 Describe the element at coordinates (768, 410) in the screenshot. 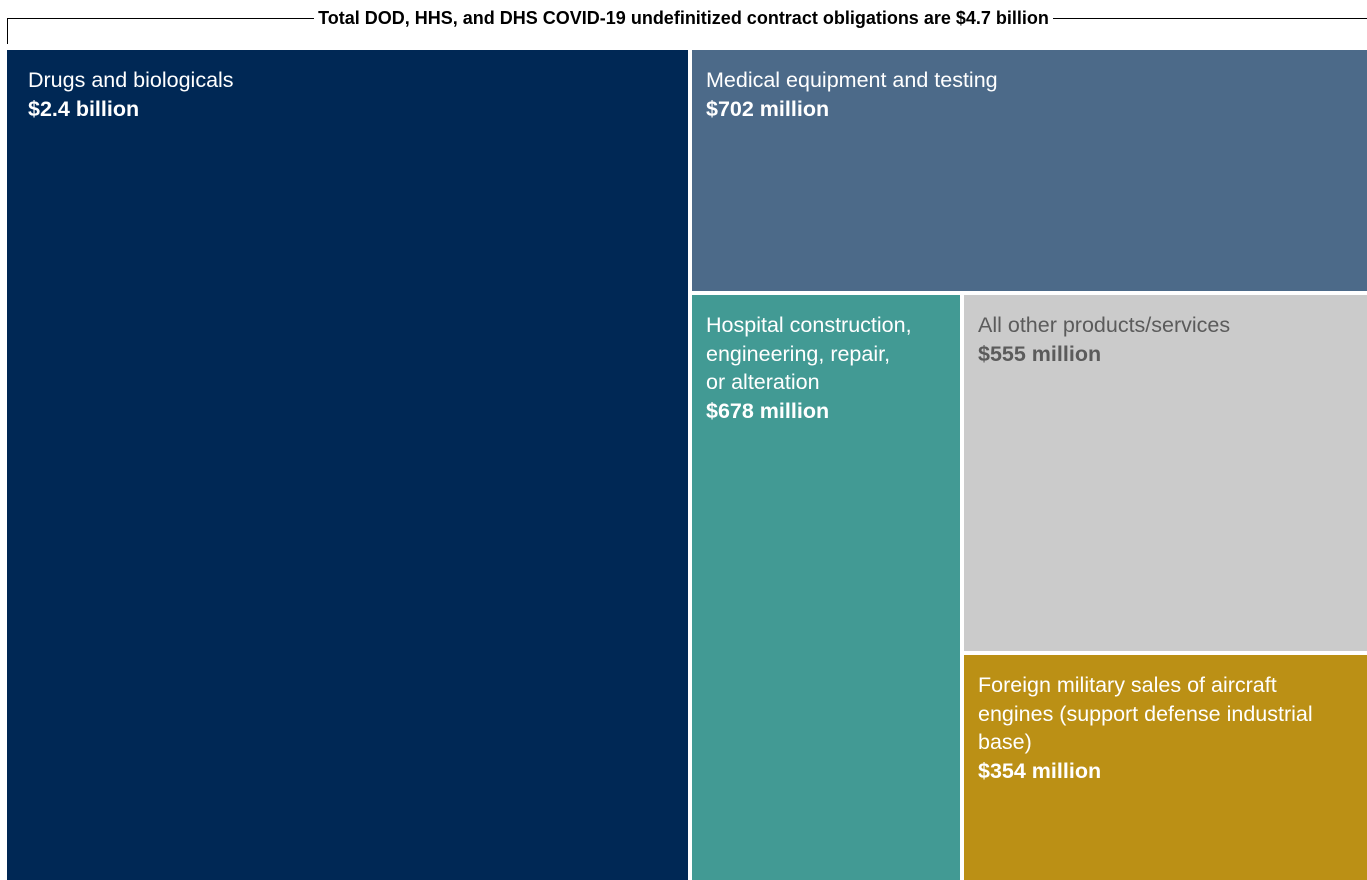

I see `tile-value: $678 million` at that location.